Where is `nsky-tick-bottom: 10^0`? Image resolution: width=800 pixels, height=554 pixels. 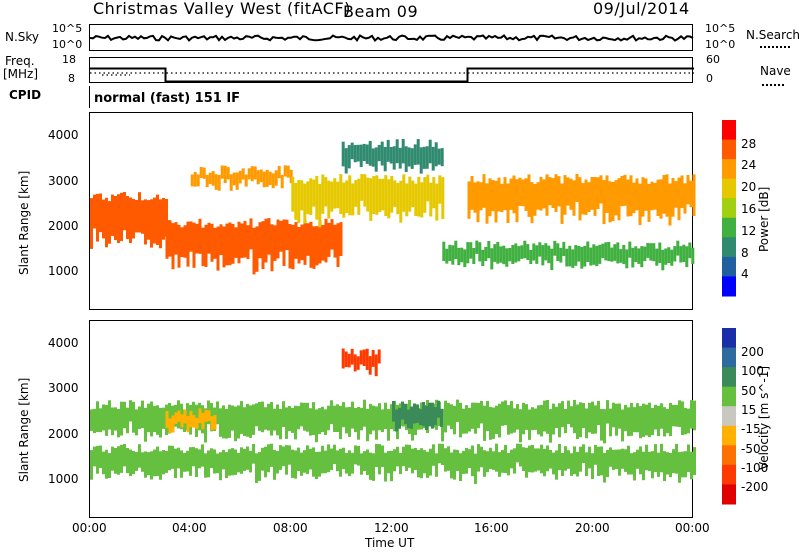
nsky-tick-bottom: 10^0 is located at coordinates (67, 44).